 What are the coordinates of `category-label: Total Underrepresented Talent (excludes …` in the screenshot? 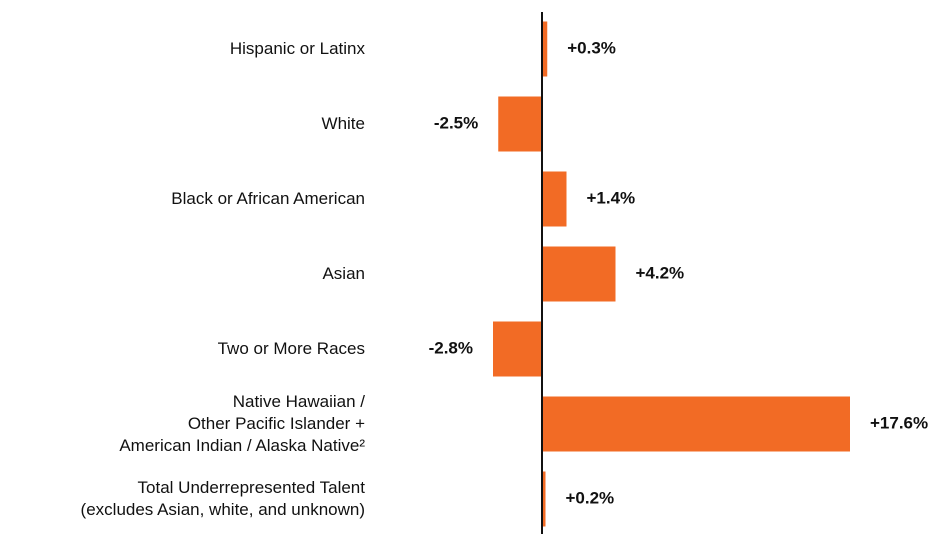 It's located at (222, 498).